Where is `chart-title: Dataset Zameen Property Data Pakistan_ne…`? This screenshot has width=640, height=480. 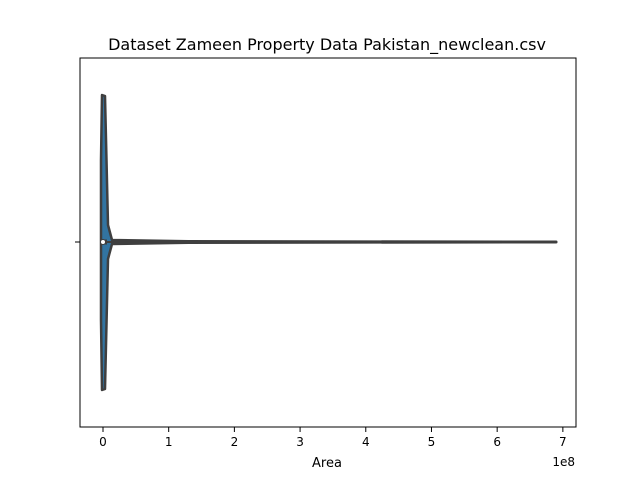
chart-title: Dataset Zameen Property Data Pakistan_ne… is located at coordinates (327, 45).